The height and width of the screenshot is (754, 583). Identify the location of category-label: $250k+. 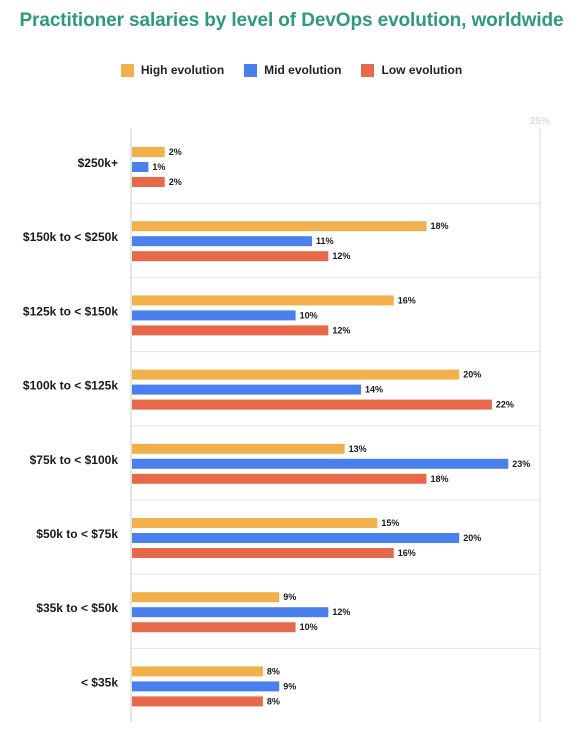
(98, 163).